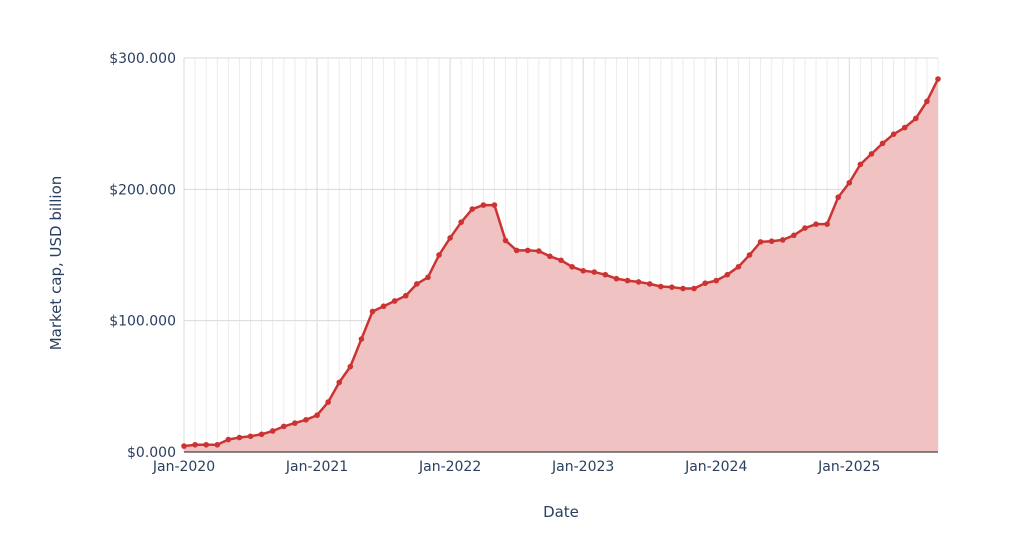  What do you see at coordinates (582, 467) in the screenshot?
I see `x-tick-label: Jan-2023` at bounding box center [582, 467].